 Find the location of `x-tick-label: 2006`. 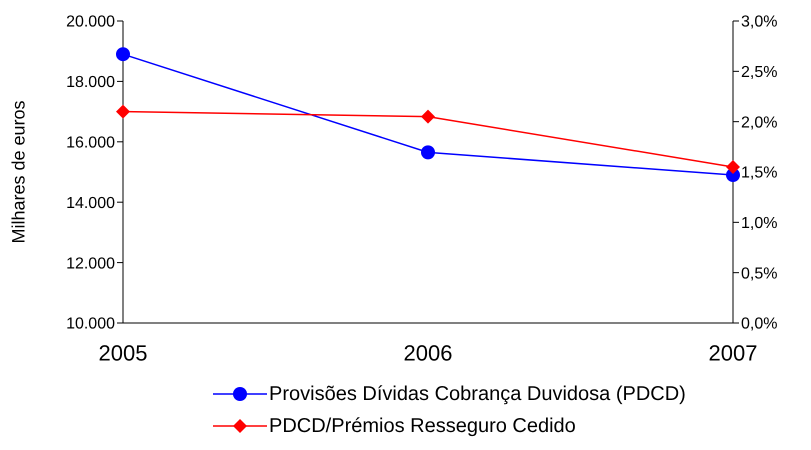

x-tick-label: 2006 is located at coordinates (428, 353).